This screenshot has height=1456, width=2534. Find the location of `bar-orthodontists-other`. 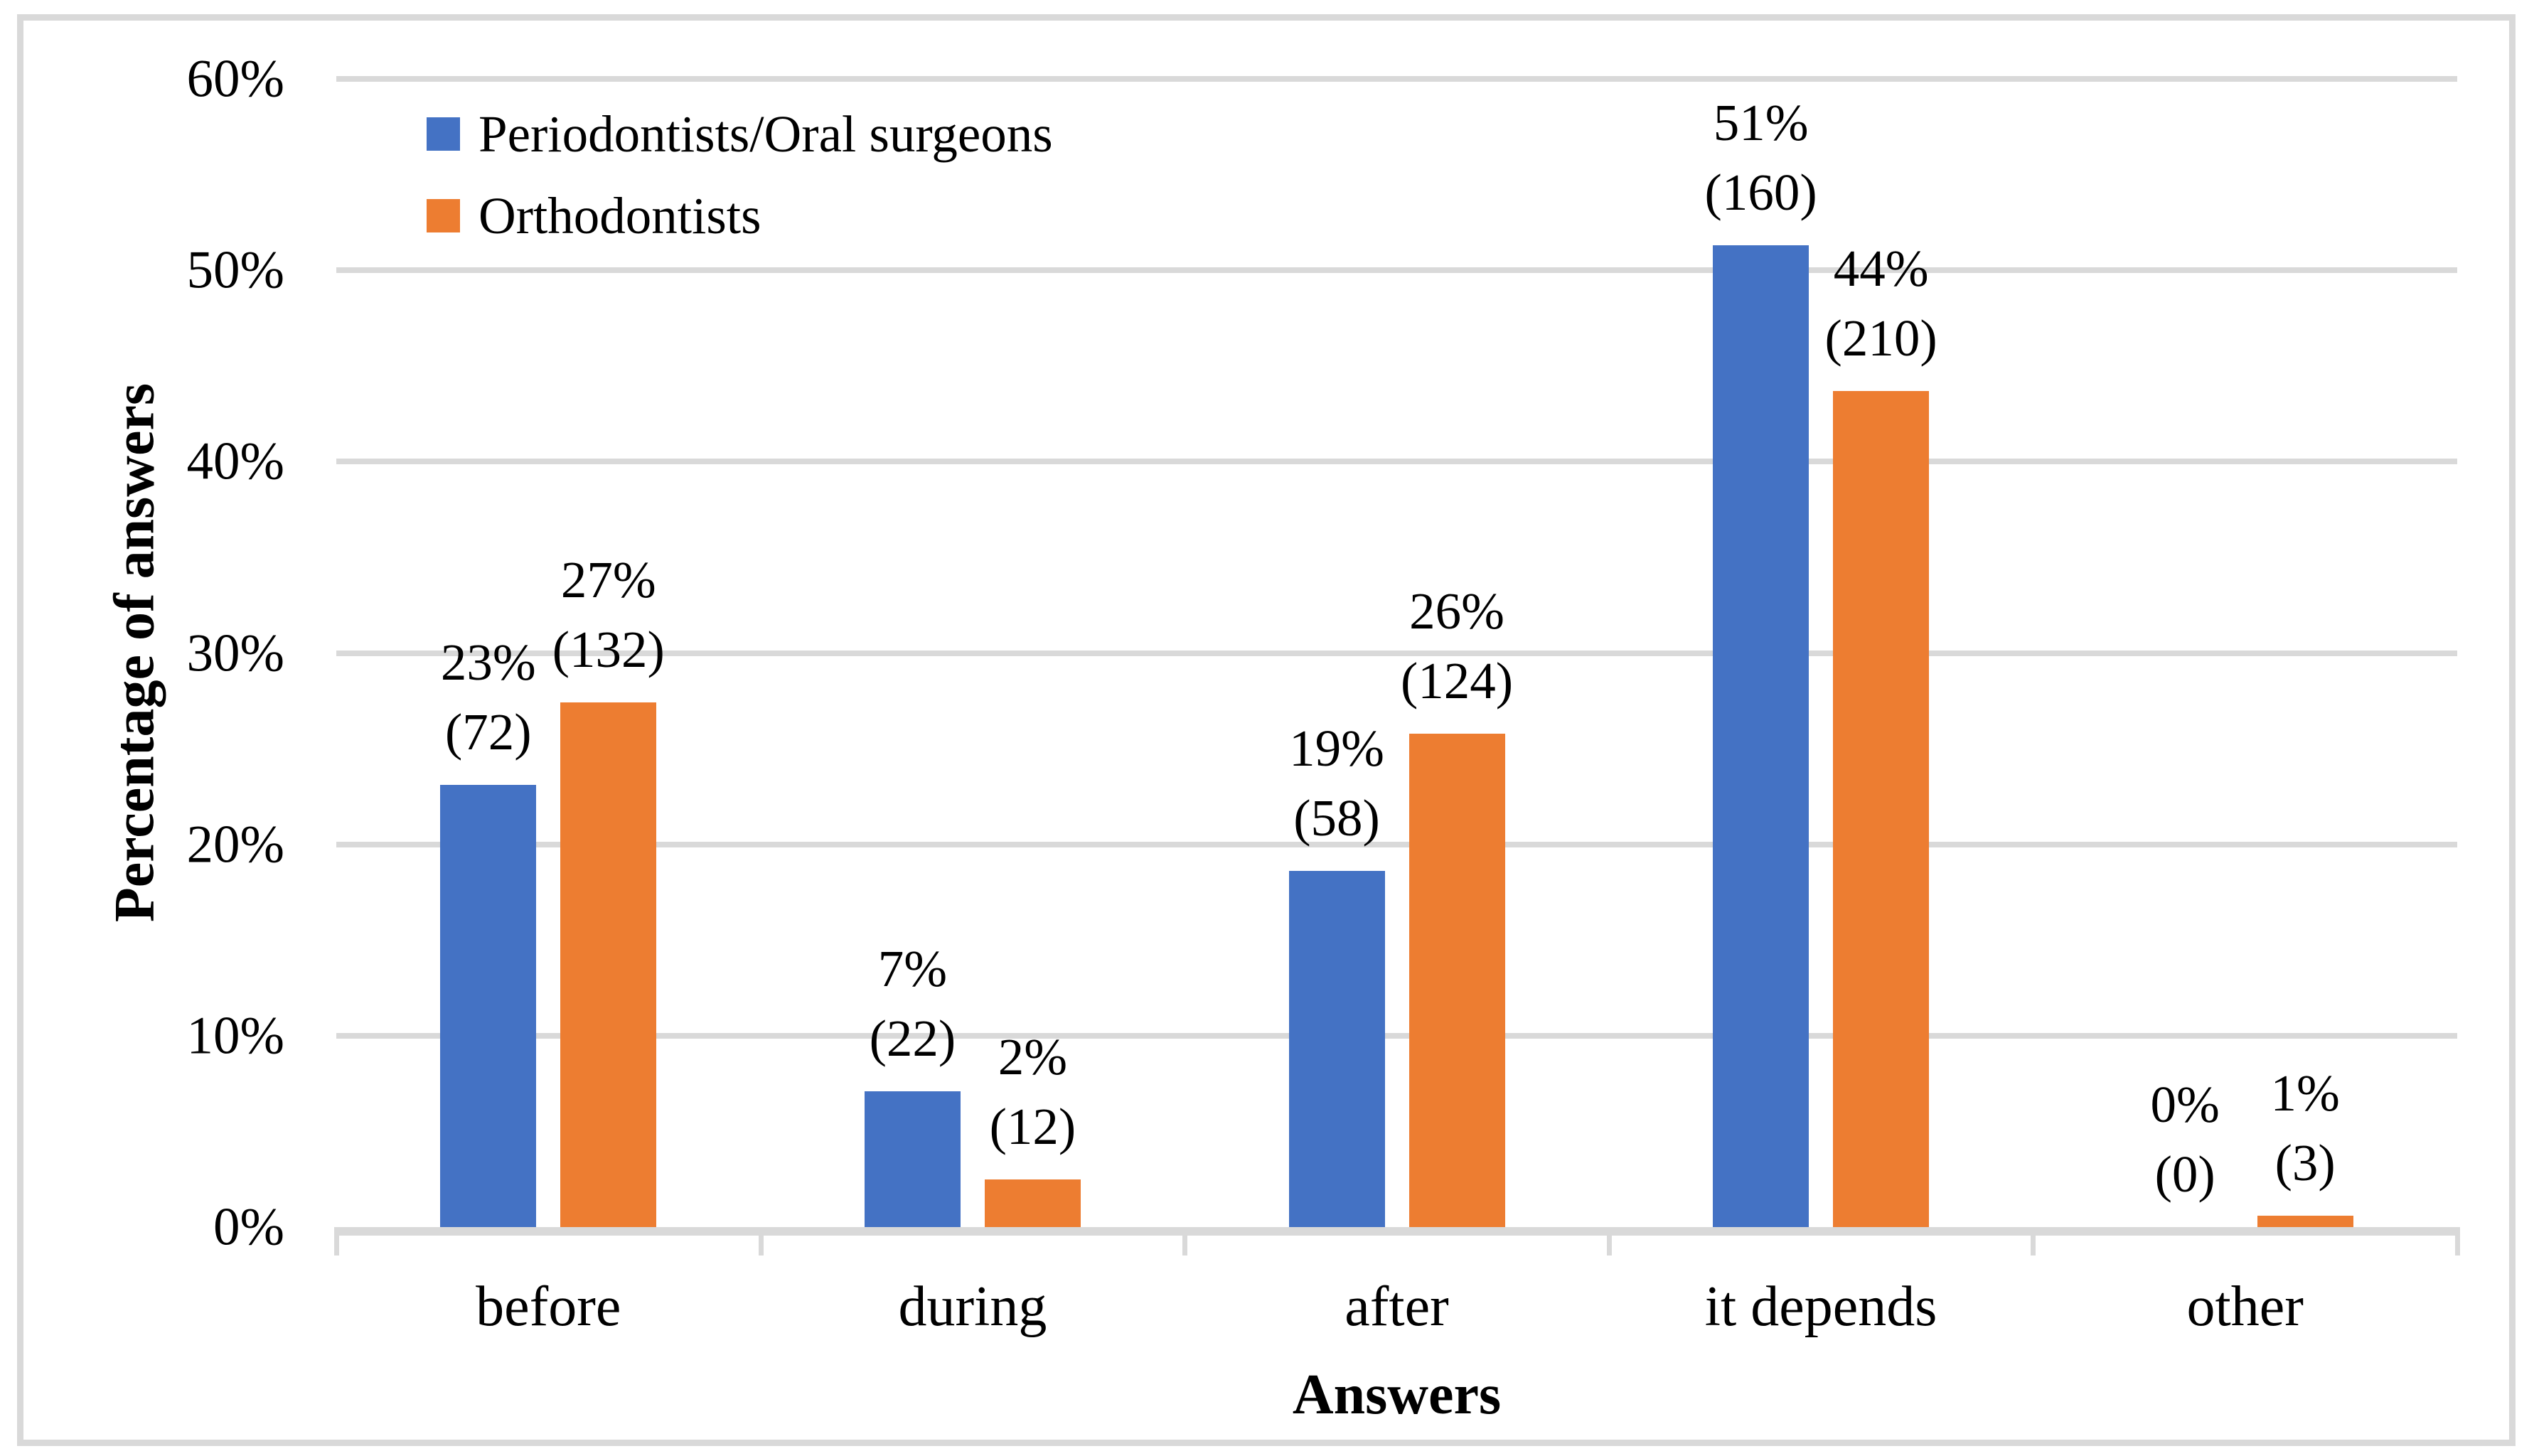

bar-orthodontists-other is located at coordinates (2305, 1221).